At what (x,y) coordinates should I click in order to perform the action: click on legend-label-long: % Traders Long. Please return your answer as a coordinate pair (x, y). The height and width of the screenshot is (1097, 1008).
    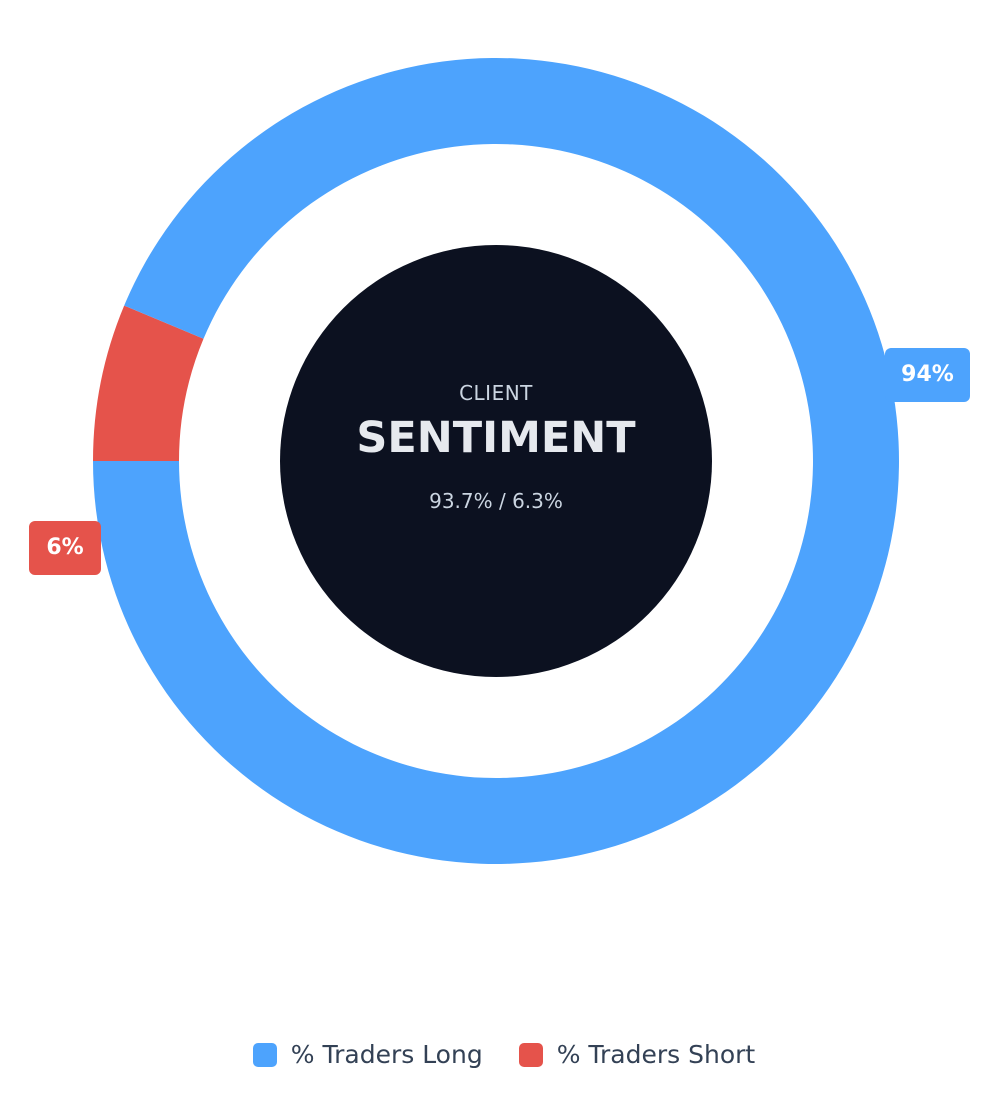
    Looking at the image, I should click on (386, 1054).